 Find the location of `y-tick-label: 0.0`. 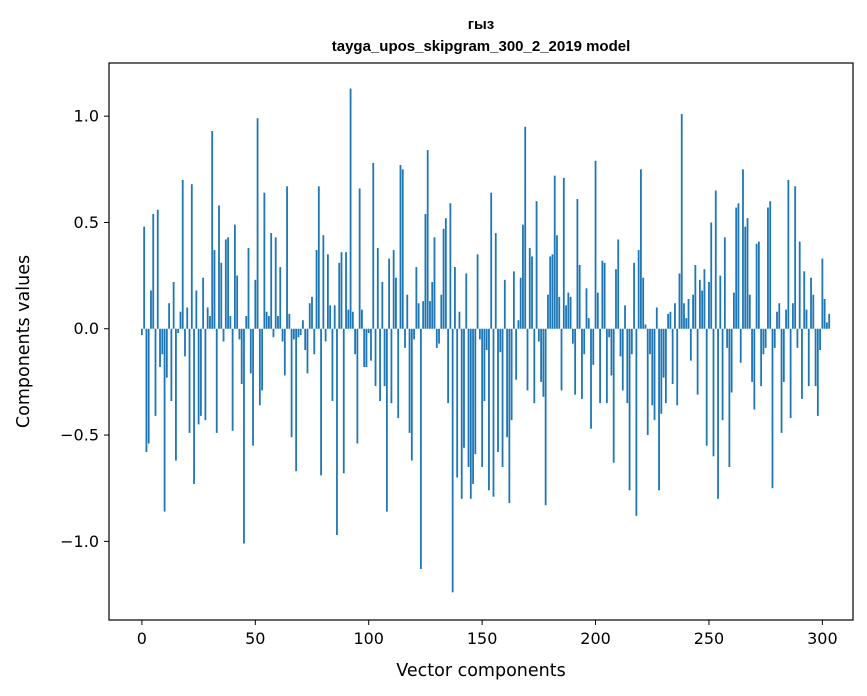

y-tick-label: 0.0 is located at coordinates (86, 328).